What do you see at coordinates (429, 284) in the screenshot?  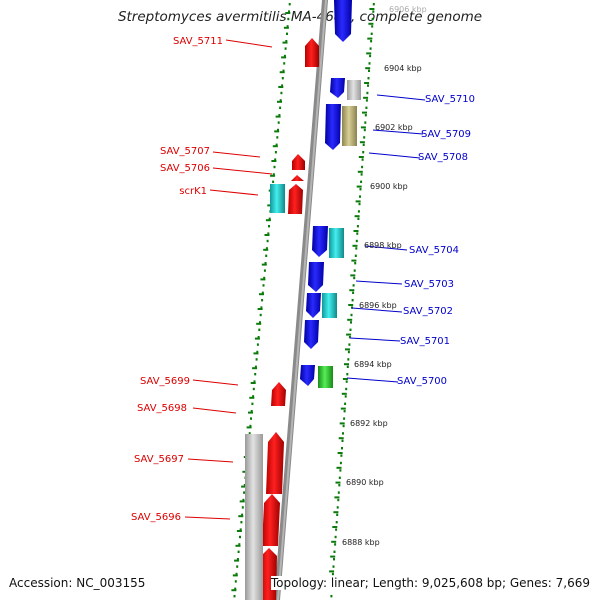 I see `label-sav5703: SAV_5703` at bounding box center [429, 284].